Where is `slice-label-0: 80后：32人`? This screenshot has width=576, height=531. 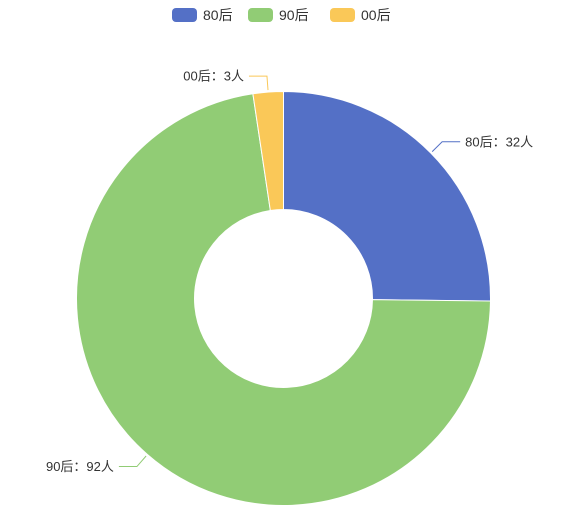 slice-label-0: 80后：32人 is located at coordinates (499, 141).